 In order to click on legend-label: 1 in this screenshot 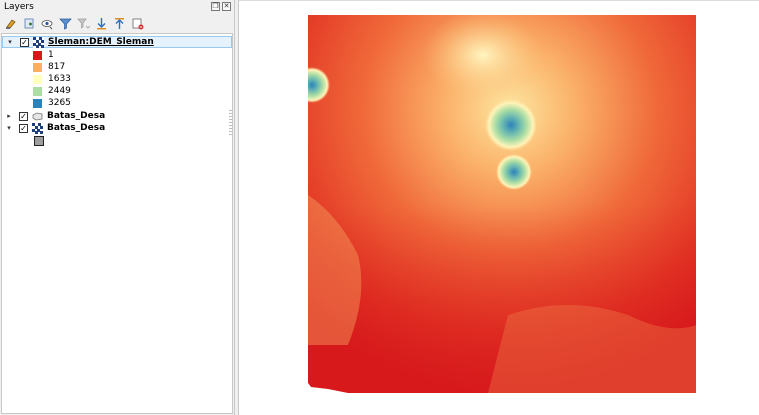, I will do `click(51, 55)`.